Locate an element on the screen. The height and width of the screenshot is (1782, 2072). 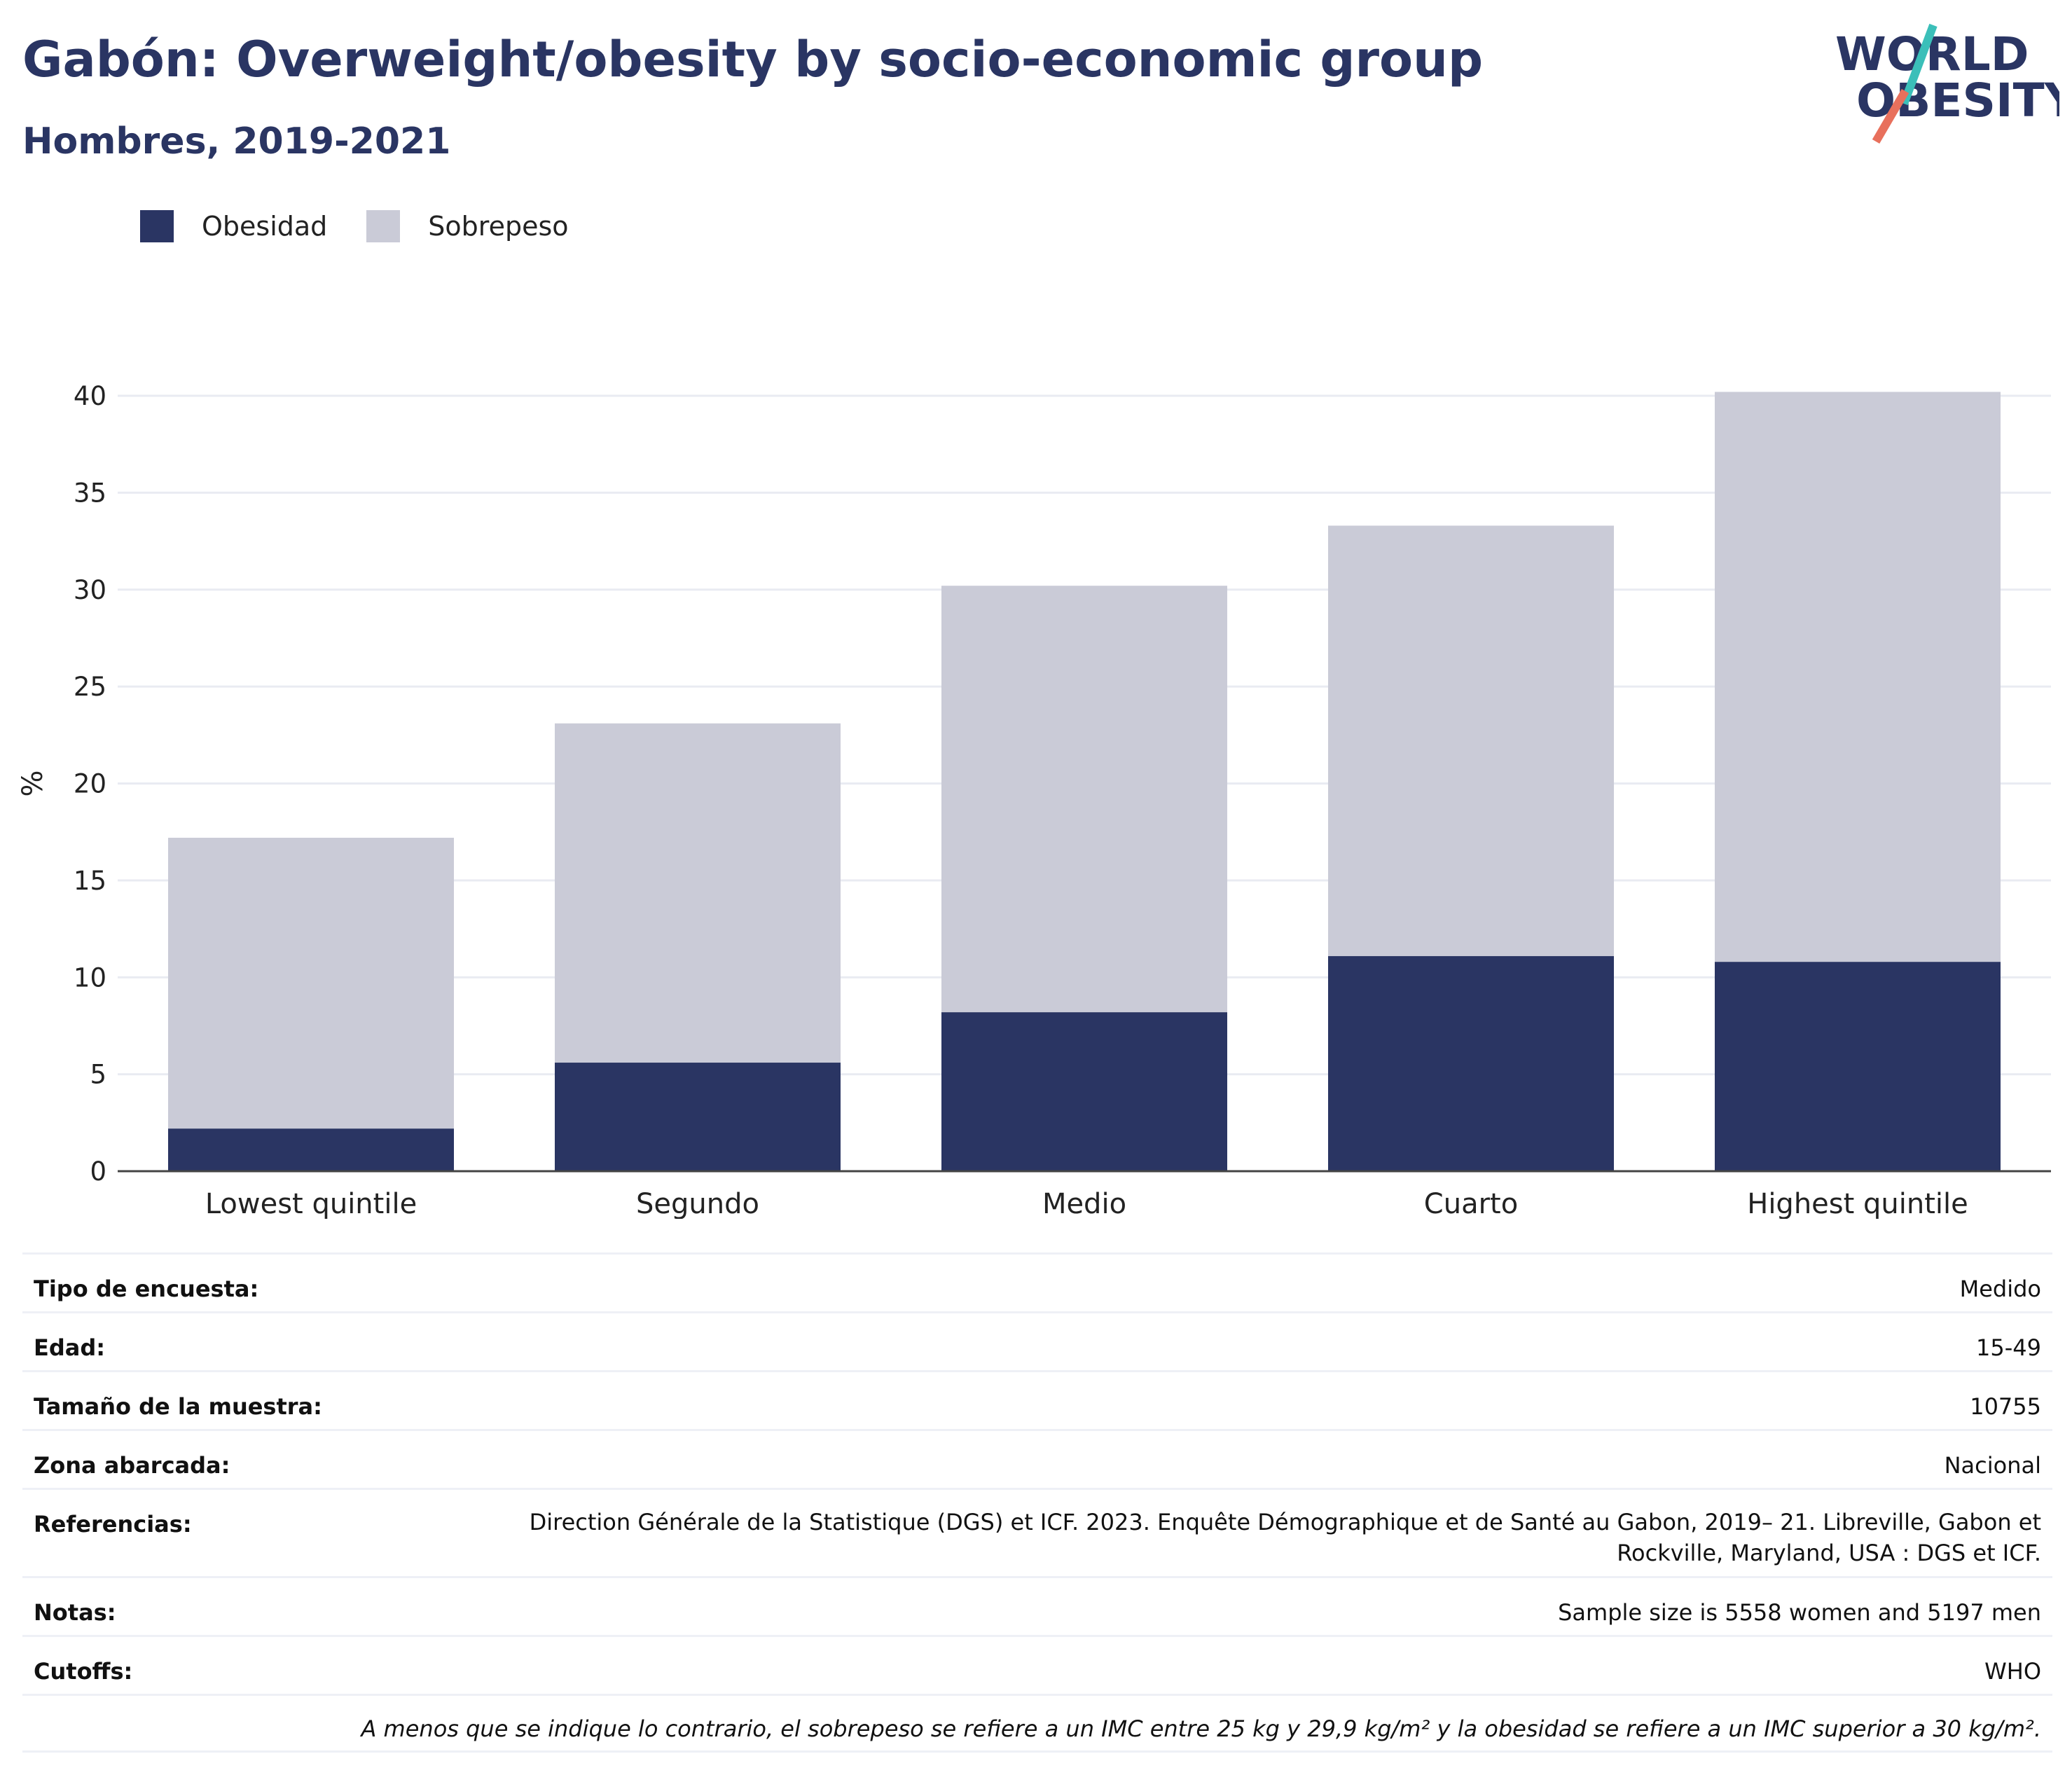
legend-item-overweight: Sobrepeso is located at coordinates (468, 226).